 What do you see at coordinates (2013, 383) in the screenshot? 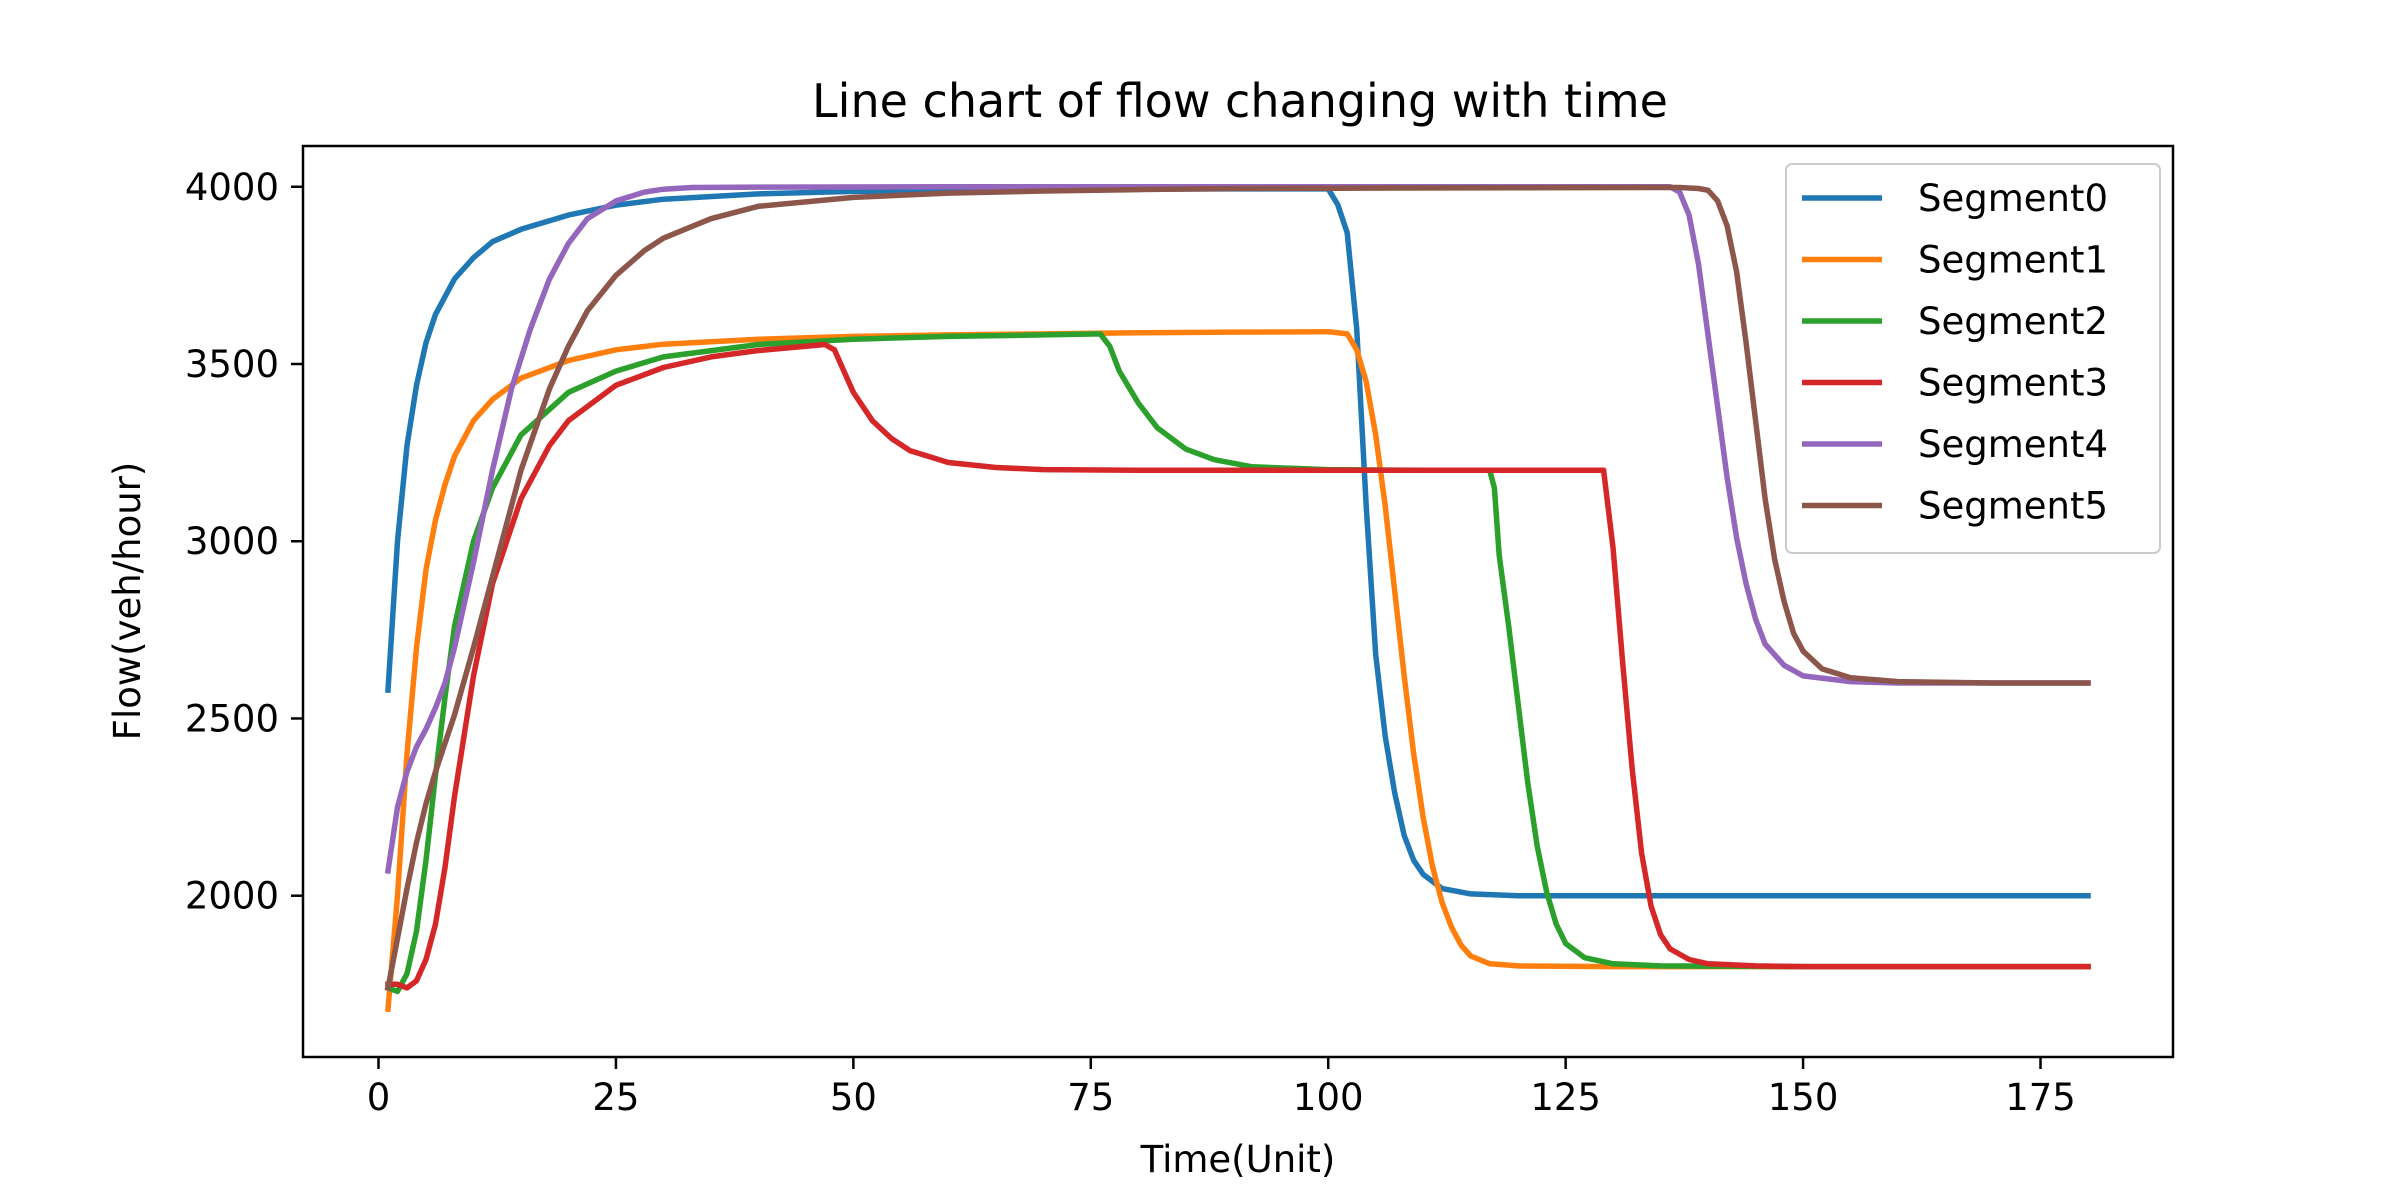
I see `legend-label: Segment3` at bounding box center [2013, 383].